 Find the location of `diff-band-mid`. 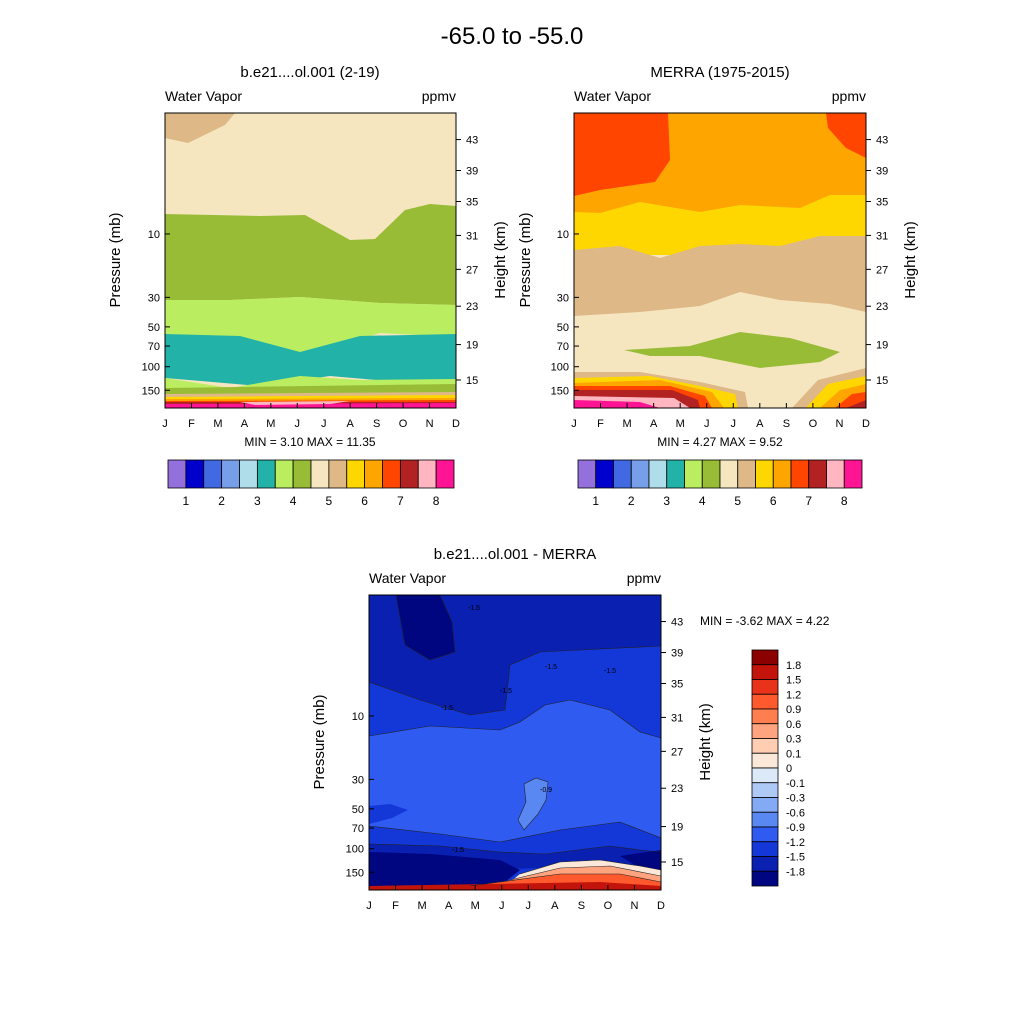

diff-band-mid is located at coordinates (515, 771).